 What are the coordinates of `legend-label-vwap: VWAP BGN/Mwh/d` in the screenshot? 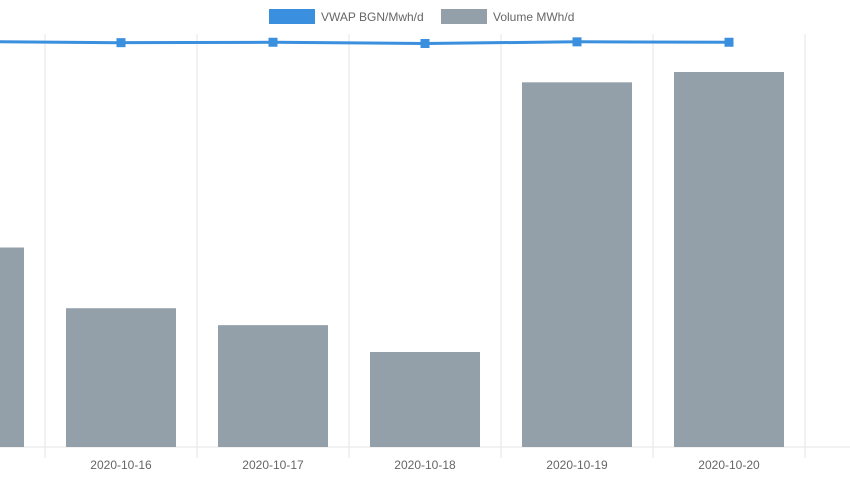 It's located at (372, 17).